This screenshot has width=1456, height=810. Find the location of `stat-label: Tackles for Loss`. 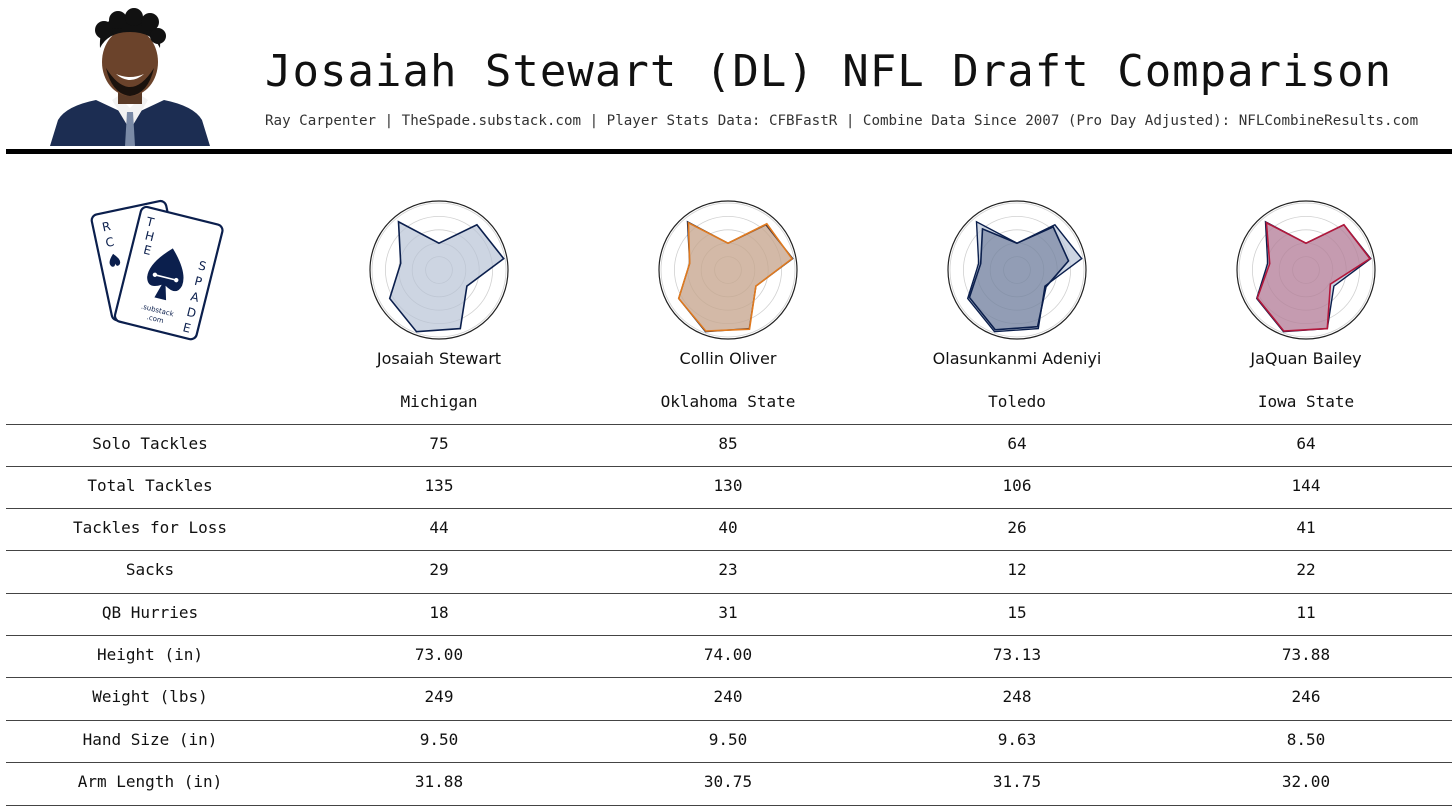

stat-label: Tackles for Loss is located at coordinates (150, 527).